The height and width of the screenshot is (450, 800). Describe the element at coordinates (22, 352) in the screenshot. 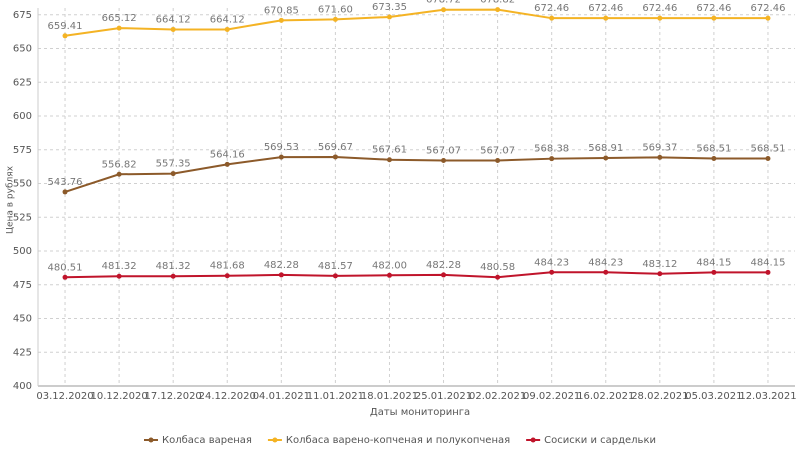

I see `y-tick-label: 425` at that location.